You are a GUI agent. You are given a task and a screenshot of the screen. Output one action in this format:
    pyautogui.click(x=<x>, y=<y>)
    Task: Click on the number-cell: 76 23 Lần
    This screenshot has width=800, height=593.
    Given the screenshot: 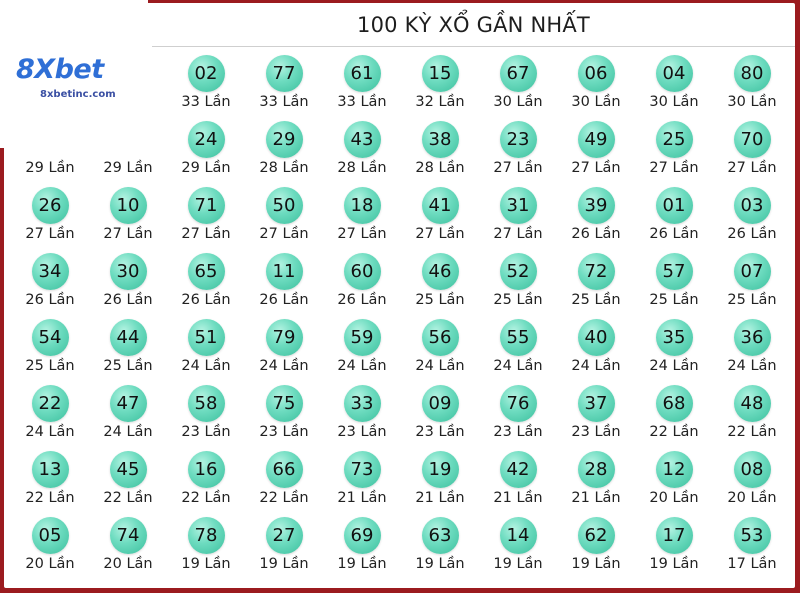 What is the action you would take?
    pyautogui.click(x=518, y=412)
    